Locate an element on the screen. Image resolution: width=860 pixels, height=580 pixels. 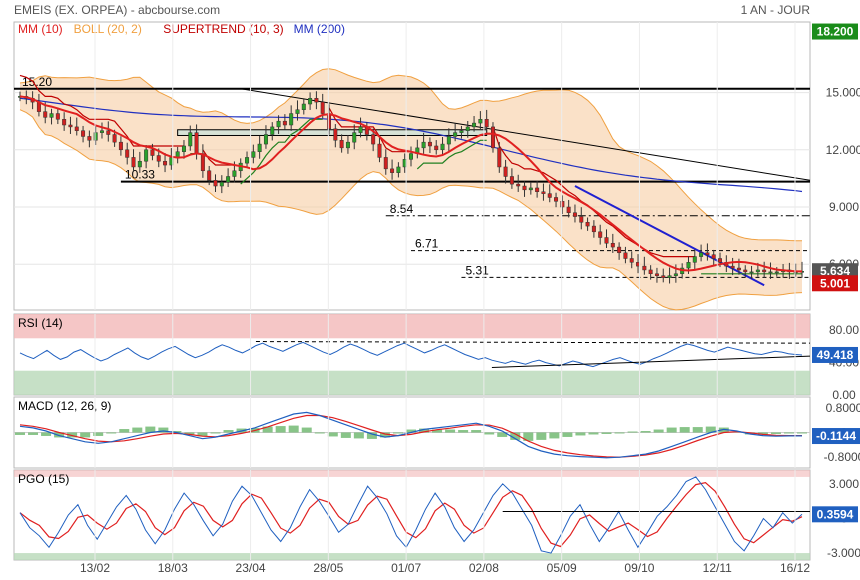
chart-period: 1 AN - JOUR is located at coordinates (776, 10).